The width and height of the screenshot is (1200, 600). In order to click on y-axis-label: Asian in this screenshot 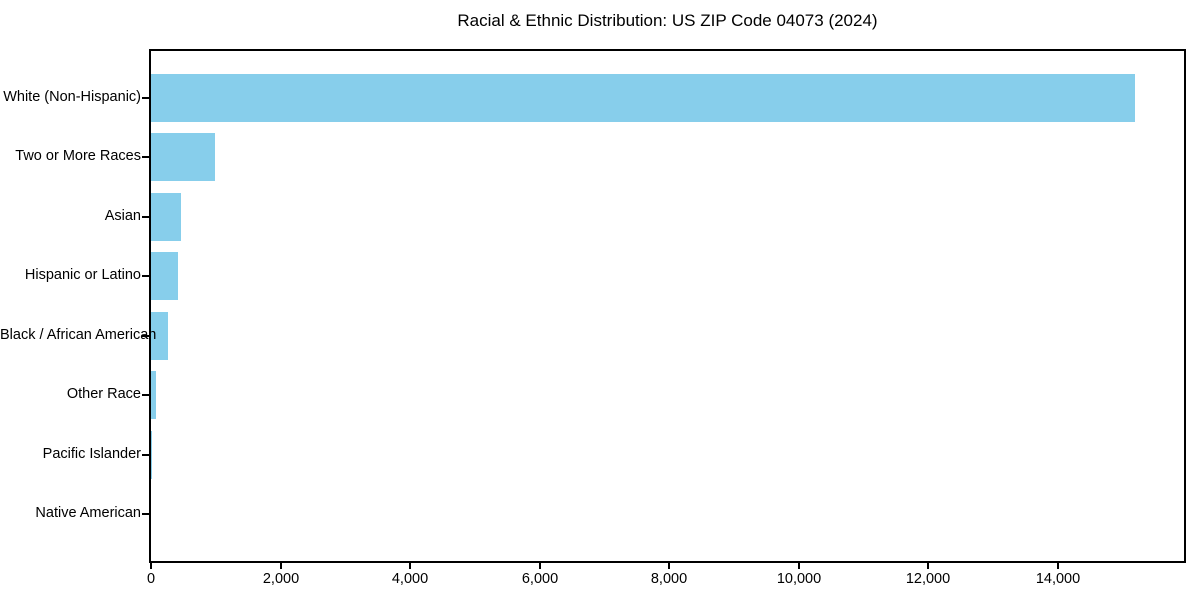, I will do `click(122, 216)`.